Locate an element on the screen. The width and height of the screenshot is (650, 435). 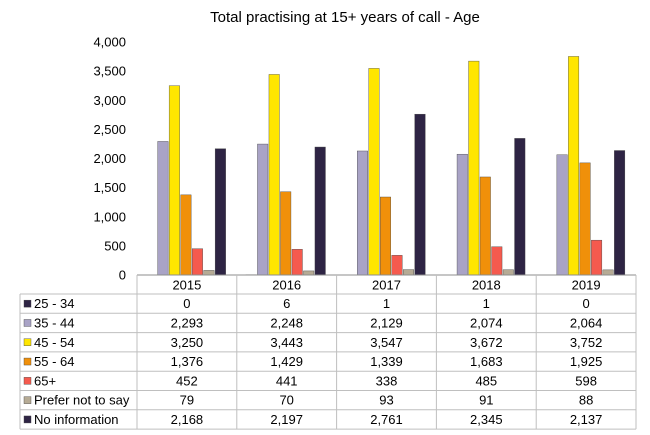
series-name: 25 - 34 is located at coordinates (54, 303).